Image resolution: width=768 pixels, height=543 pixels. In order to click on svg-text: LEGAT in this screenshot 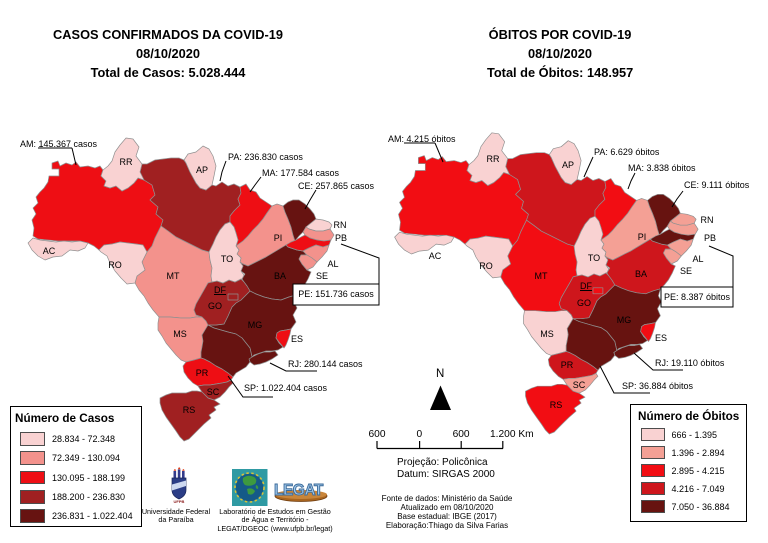, I will do `click(299, 490)`.